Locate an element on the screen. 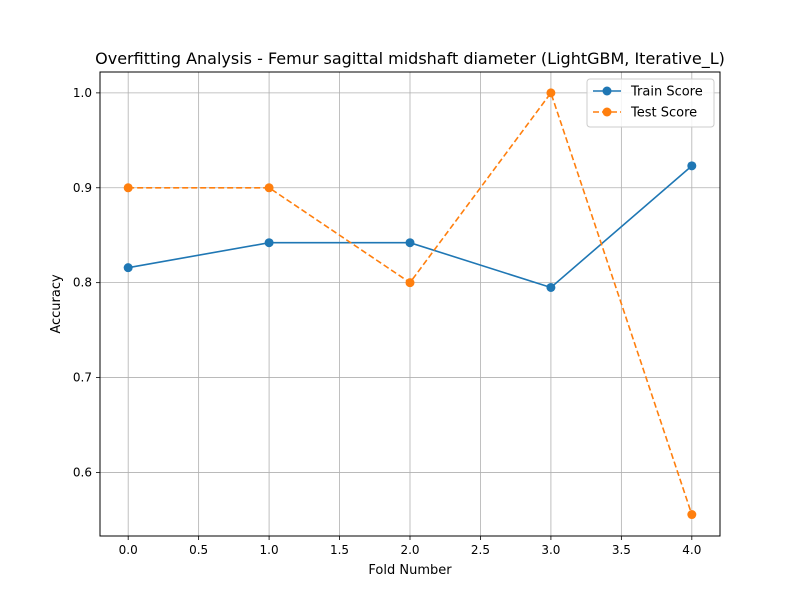 This screenshot has width=800, height=600. x-tick-label: 2.0 is located at coordinates (409, 550).